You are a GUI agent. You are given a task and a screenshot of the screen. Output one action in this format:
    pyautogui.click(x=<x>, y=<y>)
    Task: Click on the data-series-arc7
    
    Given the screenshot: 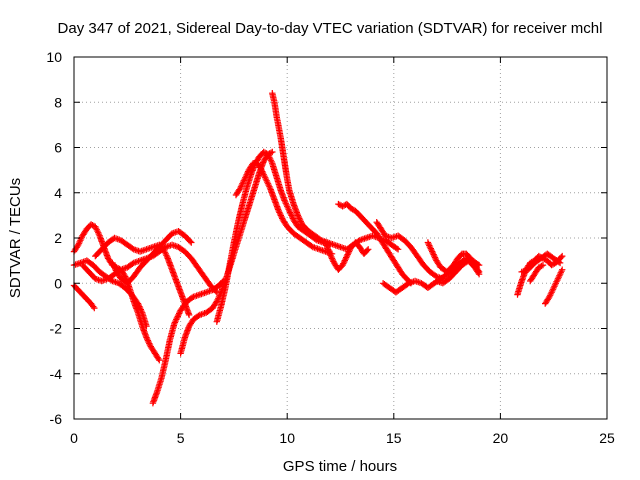 What is the action you would take?
    pyautogui.click(x=188, y=342)
    